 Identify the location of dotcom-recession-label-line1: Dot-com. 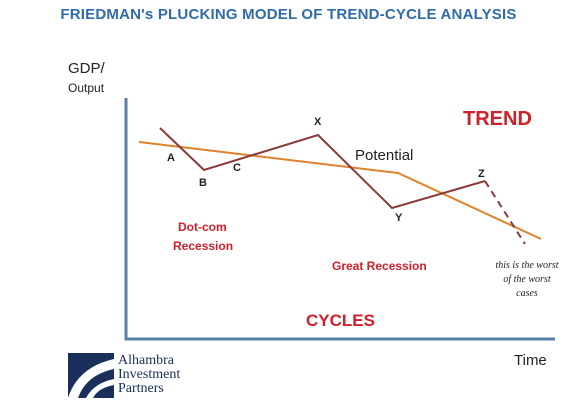
(202, 227).